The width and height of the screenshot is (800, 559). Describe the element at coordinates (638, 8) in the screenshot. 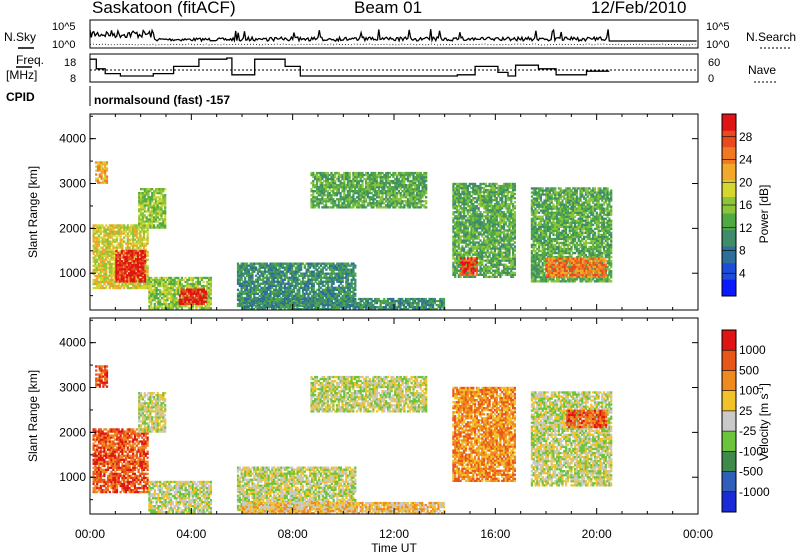

I see `date-title: 12/Feb/2010` at that location.